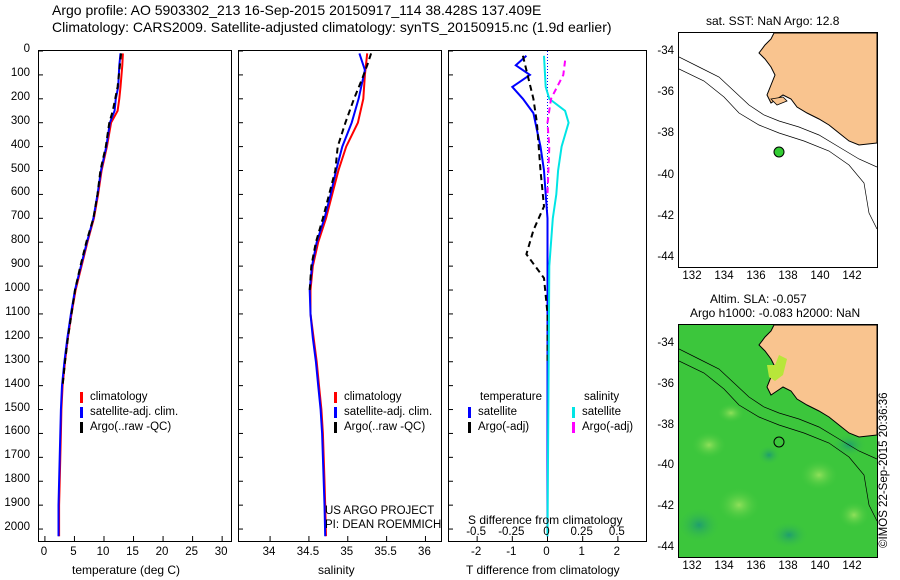 The image size is (900, 580). I want to click on legend-item: Argo(-adj), so click(602, 427).